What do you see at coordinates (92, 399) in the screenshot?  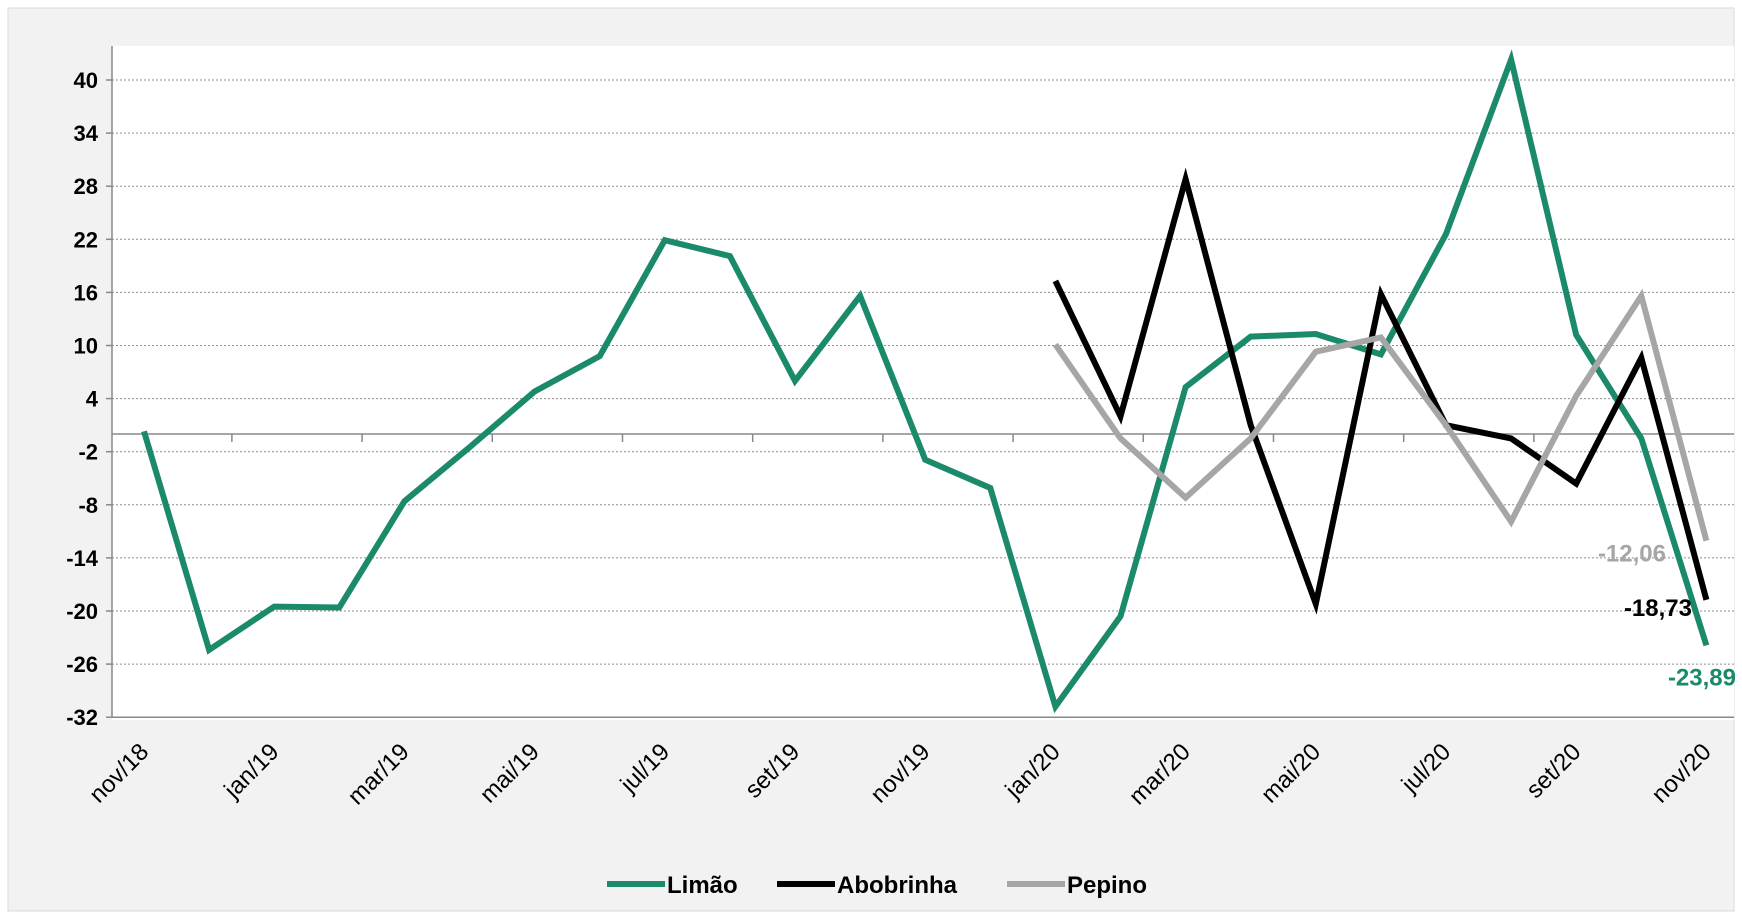 I see `y-tick-label: 4` at bounding box center [92, 399].